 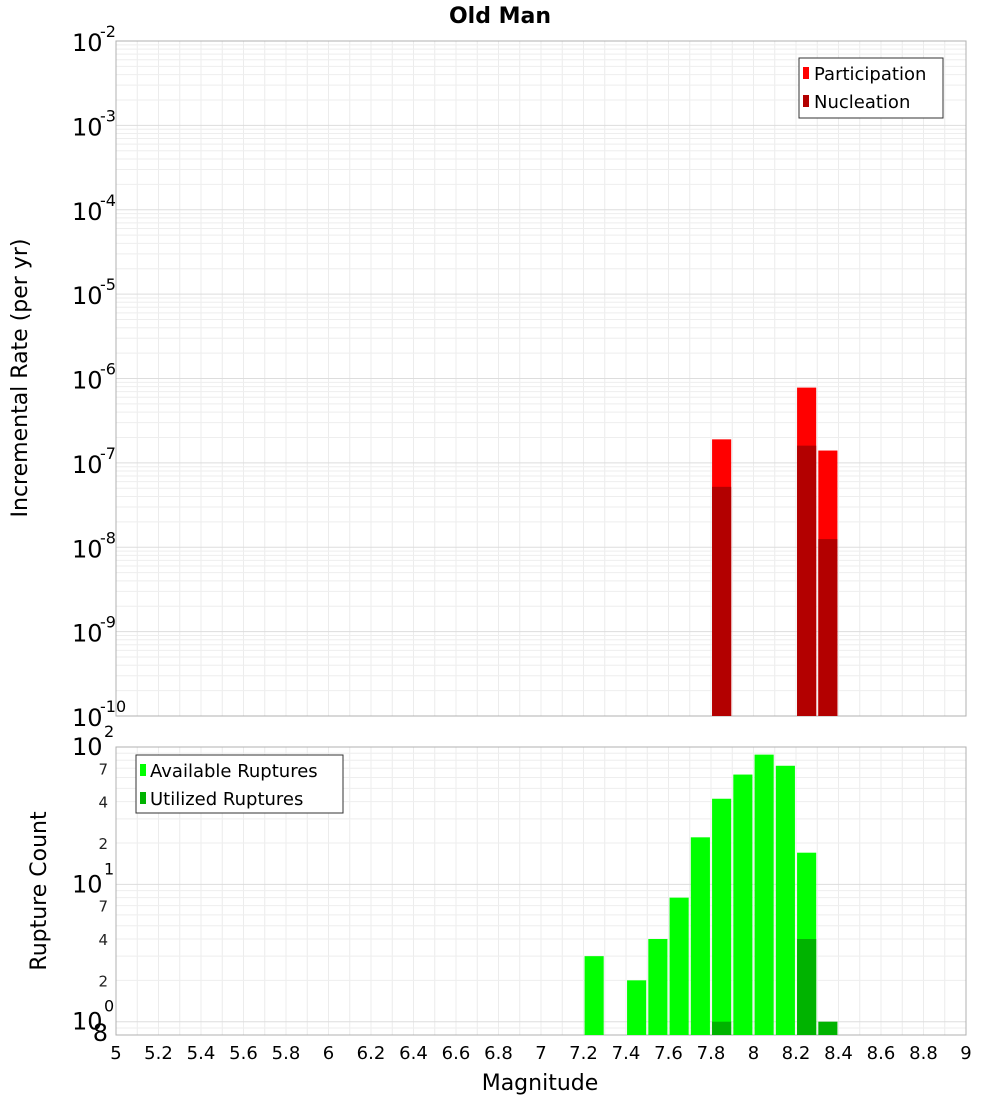 What do you see at coordinates (108, 200) in the screenshot?
I see `y-tick-label-exponent: -4` at bounding box center [108, 200].